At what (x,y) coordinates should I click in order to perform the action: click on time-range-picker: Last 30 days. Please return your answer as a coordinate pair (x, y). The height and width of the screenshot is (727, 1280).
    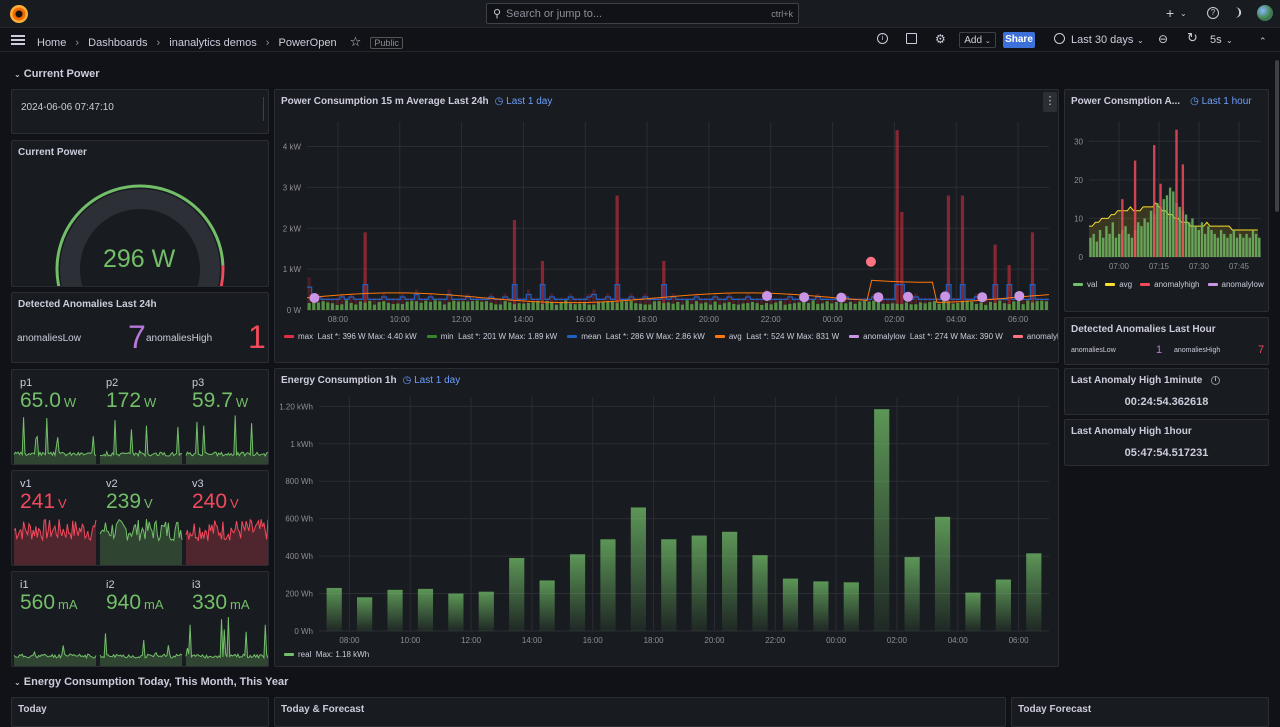
    Looking at the image, I should click on (1102, 40).